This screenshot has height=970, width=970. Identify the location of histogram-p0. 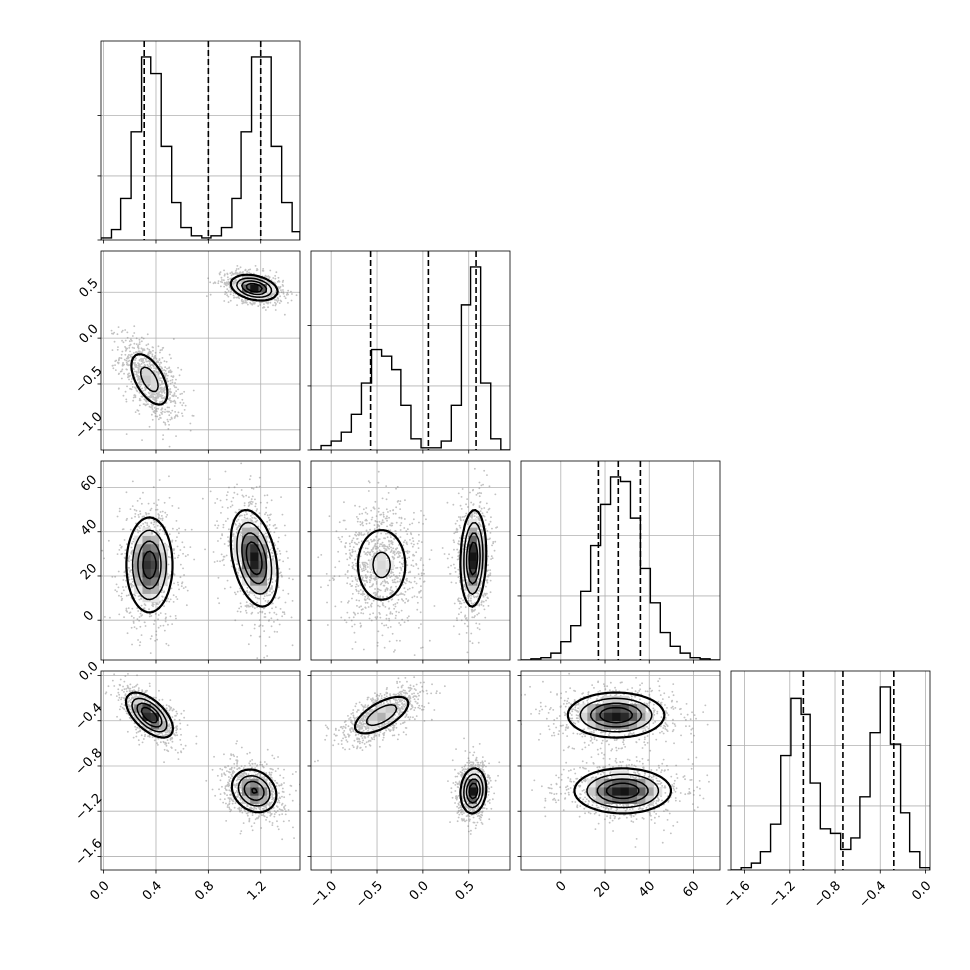
(200, 148).